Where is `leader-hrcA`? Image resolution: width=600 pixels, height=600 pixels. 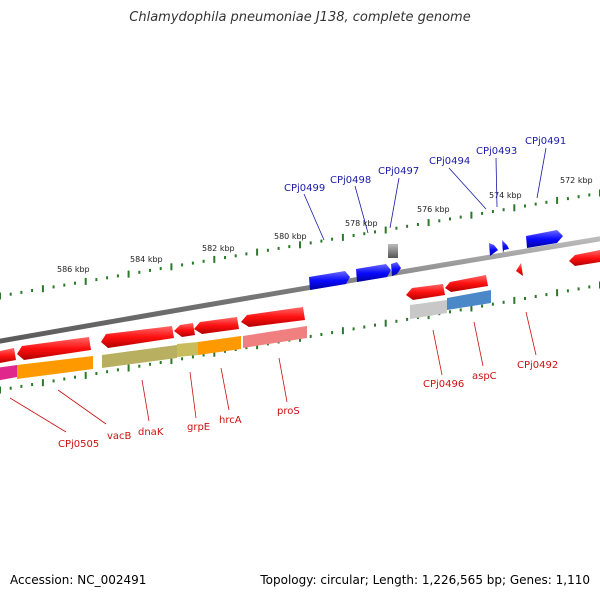
leader-hrcA is located at coordinates (225, 389).